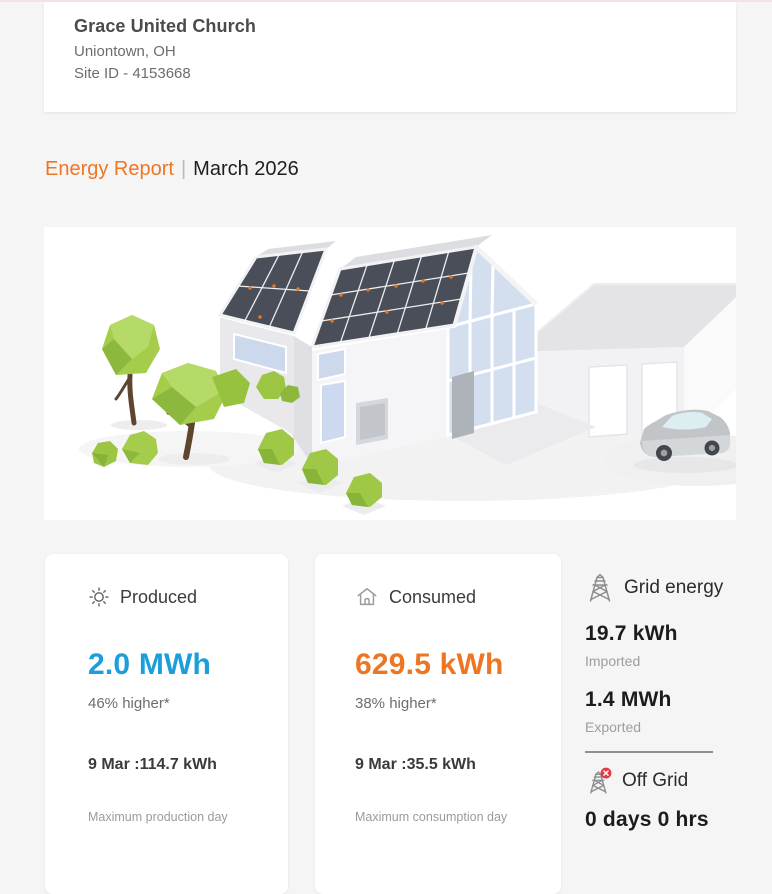 This screenshot has height=894, width=772. I want to click on grid-exported-value: 1.4 MWh, so click(628, 699).